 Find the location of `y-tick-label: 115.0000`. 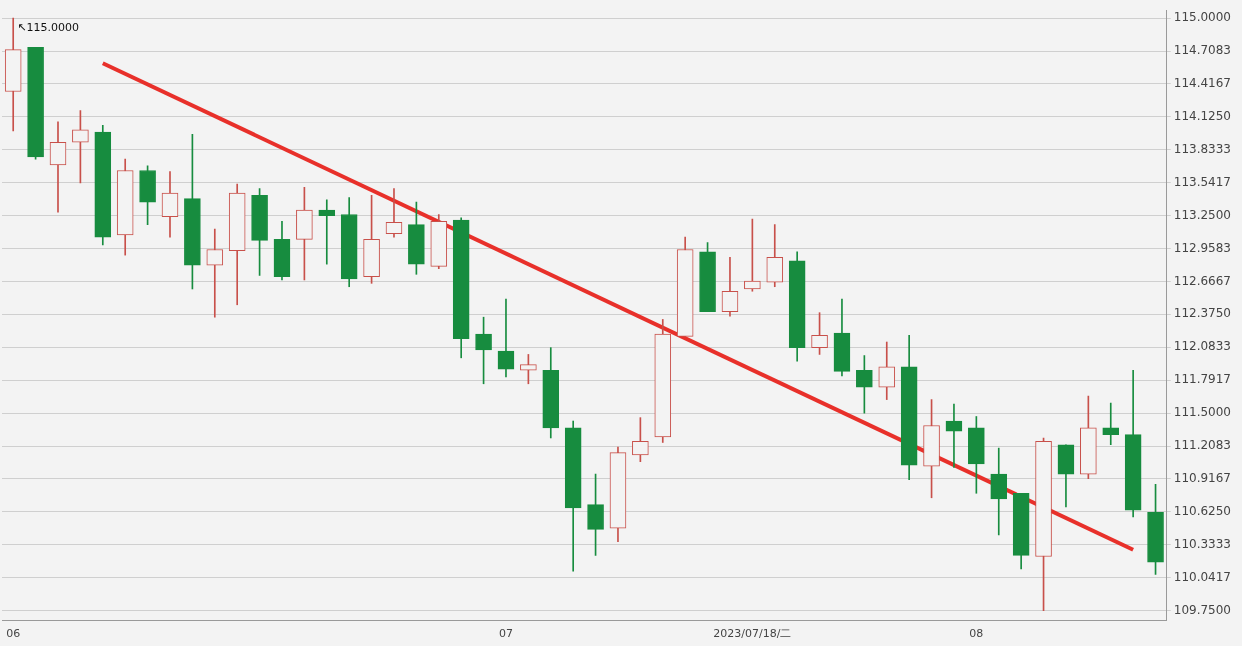

y-tick-label: 115.0000 is located at coordinates (1202, 17).